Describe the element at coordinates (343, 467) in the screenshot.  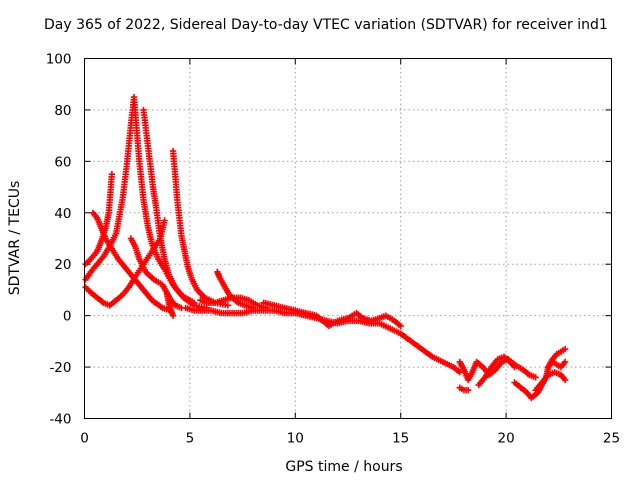
I see `x-axis-label: GPS time / hours` at that location.